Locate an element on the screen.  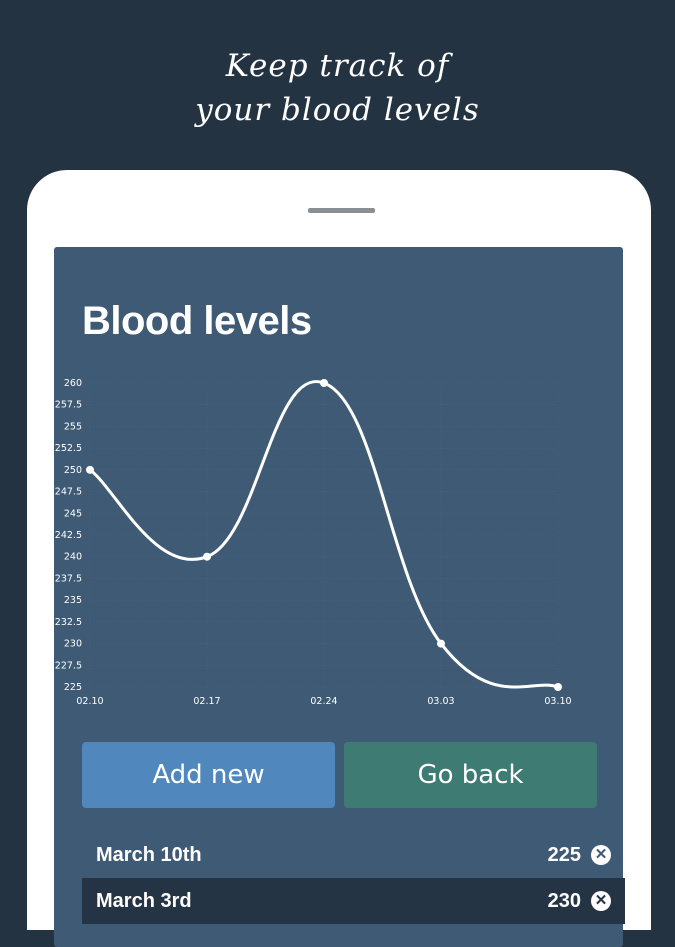
y-tick-label: 242.5 is located at coordinates (68, 535).